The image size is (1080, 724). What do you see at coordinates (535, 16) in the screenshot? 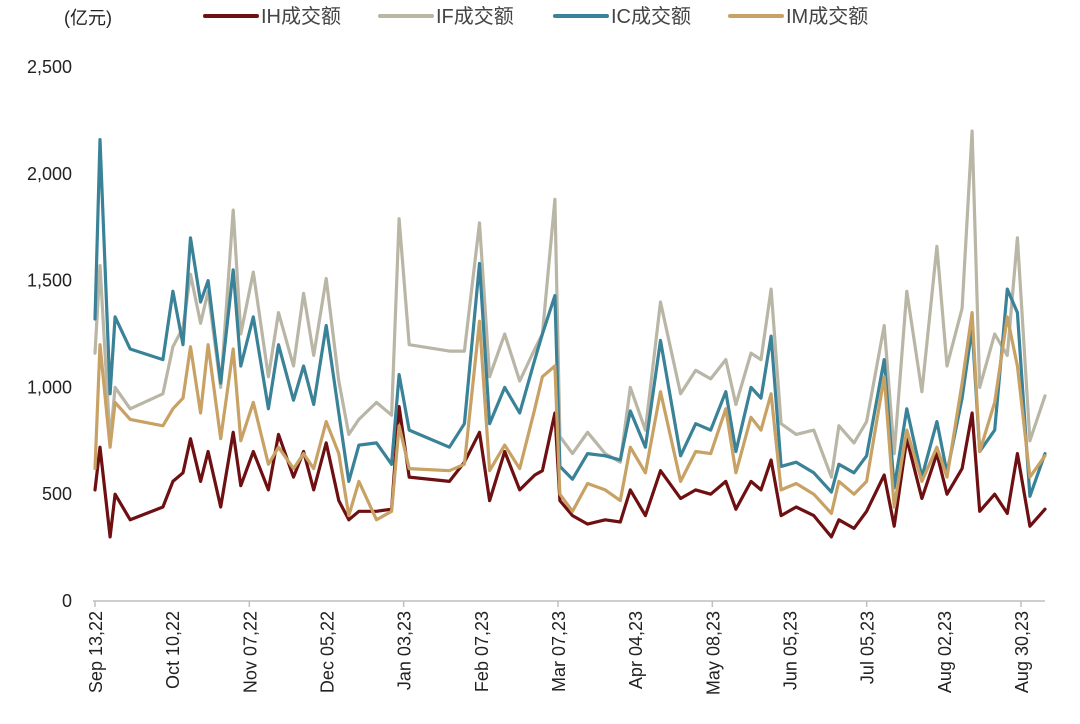
I see `legend: IH成交额 IF成交额 IC成交额 IM成交额` at bounding box center [535, 16].